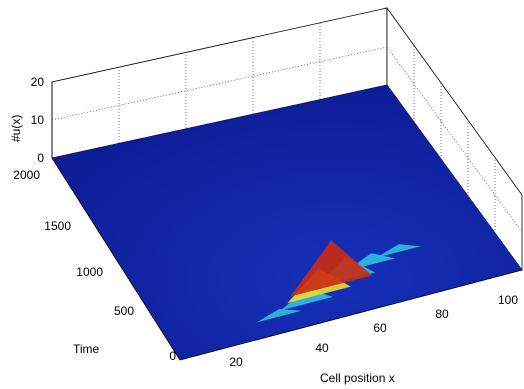 This screenshot has height=389, width=524. What do you see at coordinates (40, 158) in the screenshot?
I see `z-tick-0: 0` at bounding box center [40, 158].